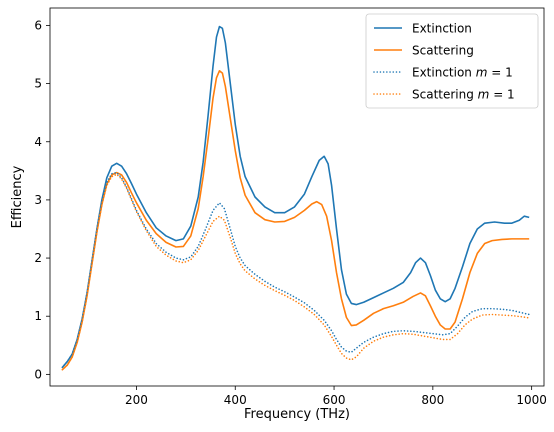 This screenshot has width=554, height=432. Describe the element at coordinates (38, 258) in the screenshot. I see `y-tick-label: 2` at that location.